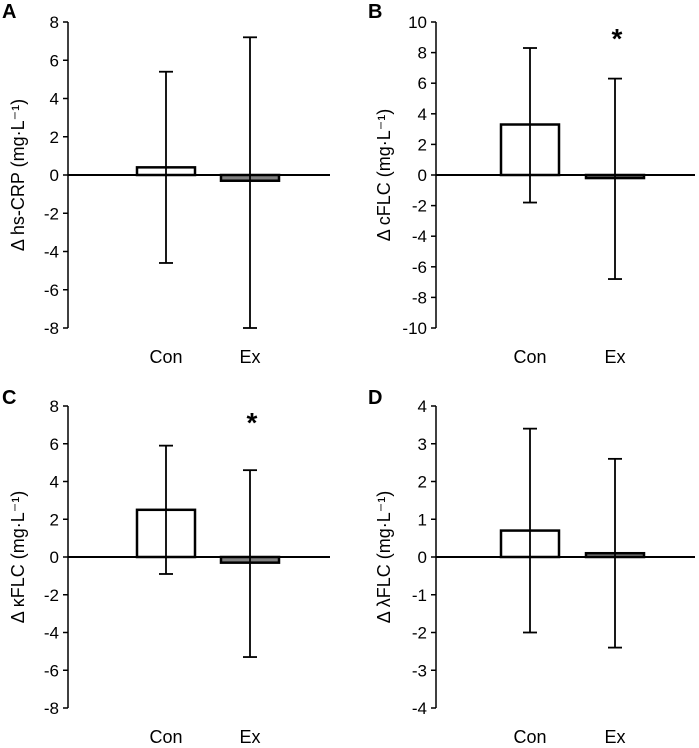 This screenshot has width=699, height=748. Describe the element at coordinates (419, 595) in the screenshot. I see `y-tick-label: -1` at that location.